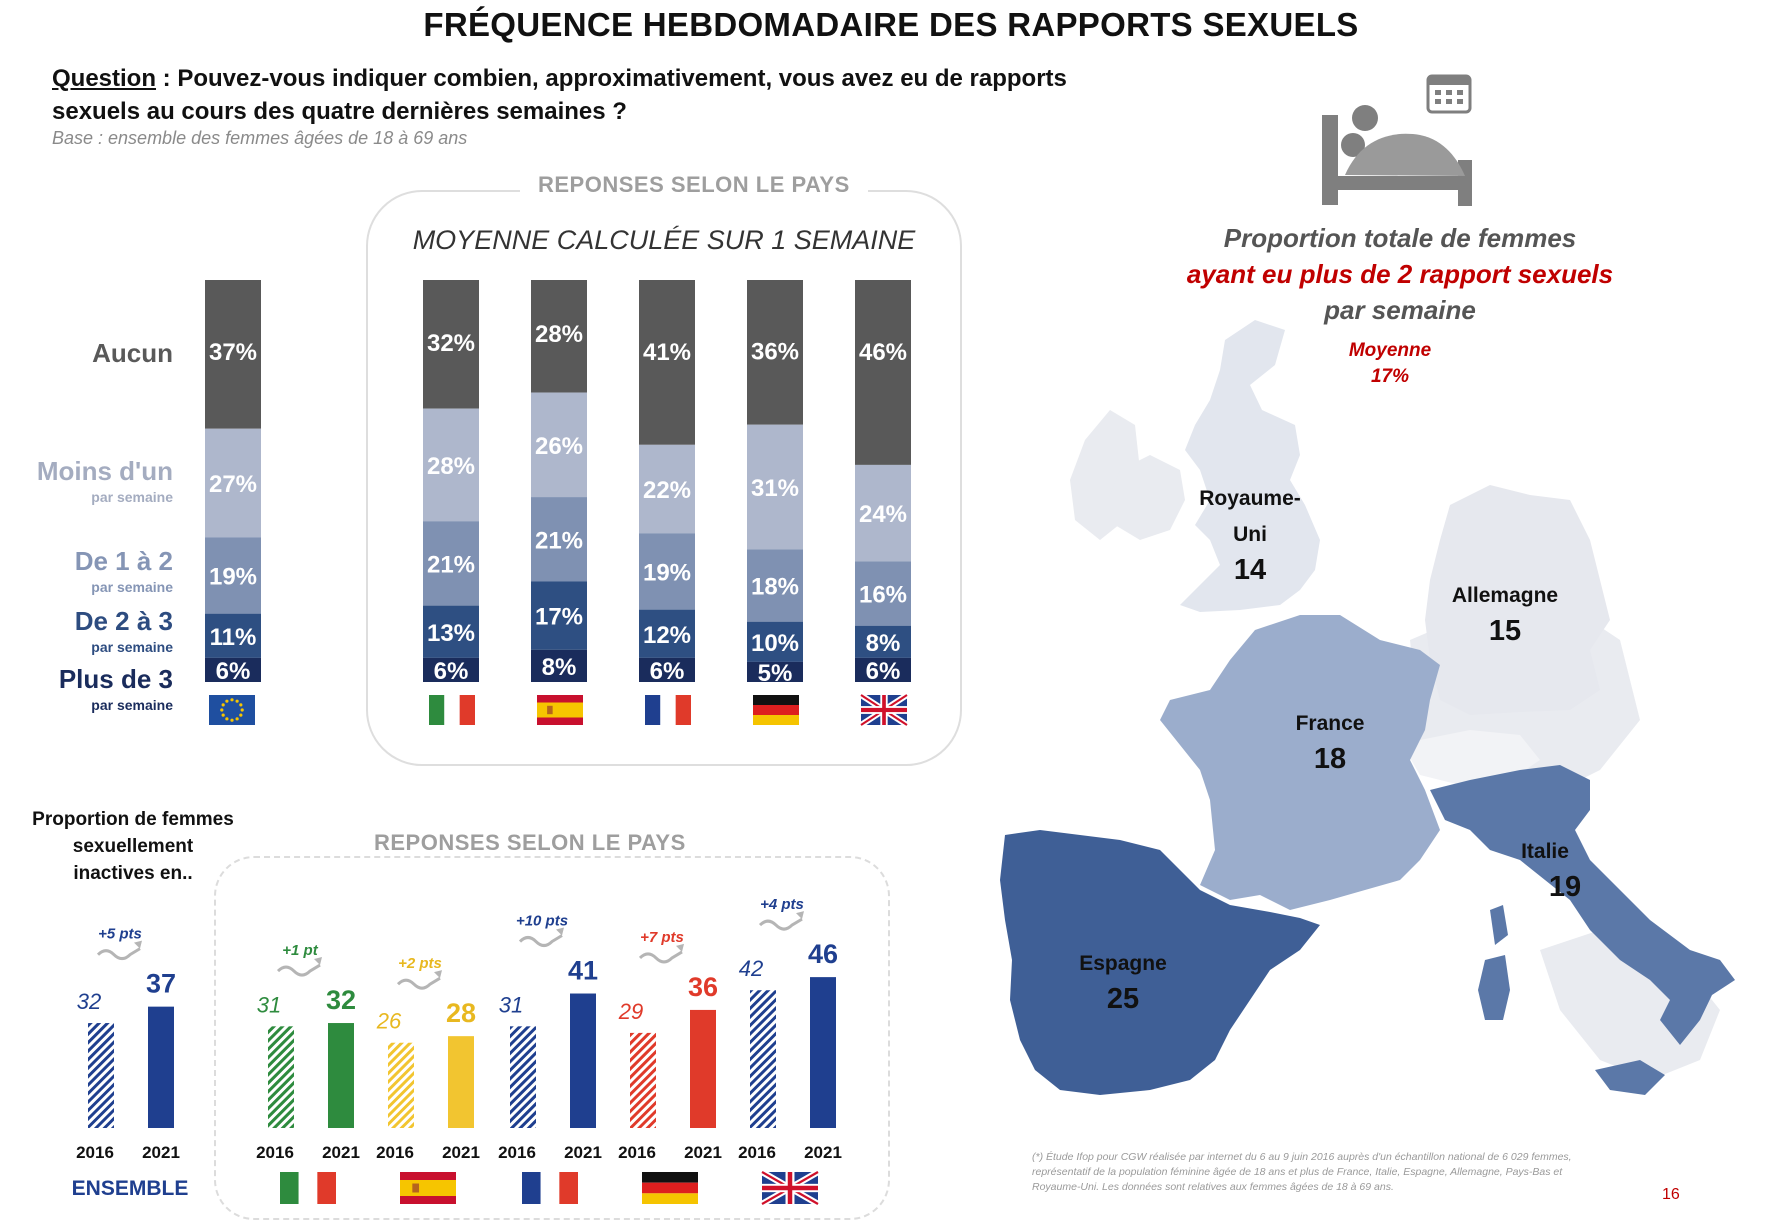 This screenshot has height=1230, width=1782. What do you see at coordinates (132, 587) in the screenshot?
I see `legend-sublabel: par semaine` at bounding box center [132, 587].